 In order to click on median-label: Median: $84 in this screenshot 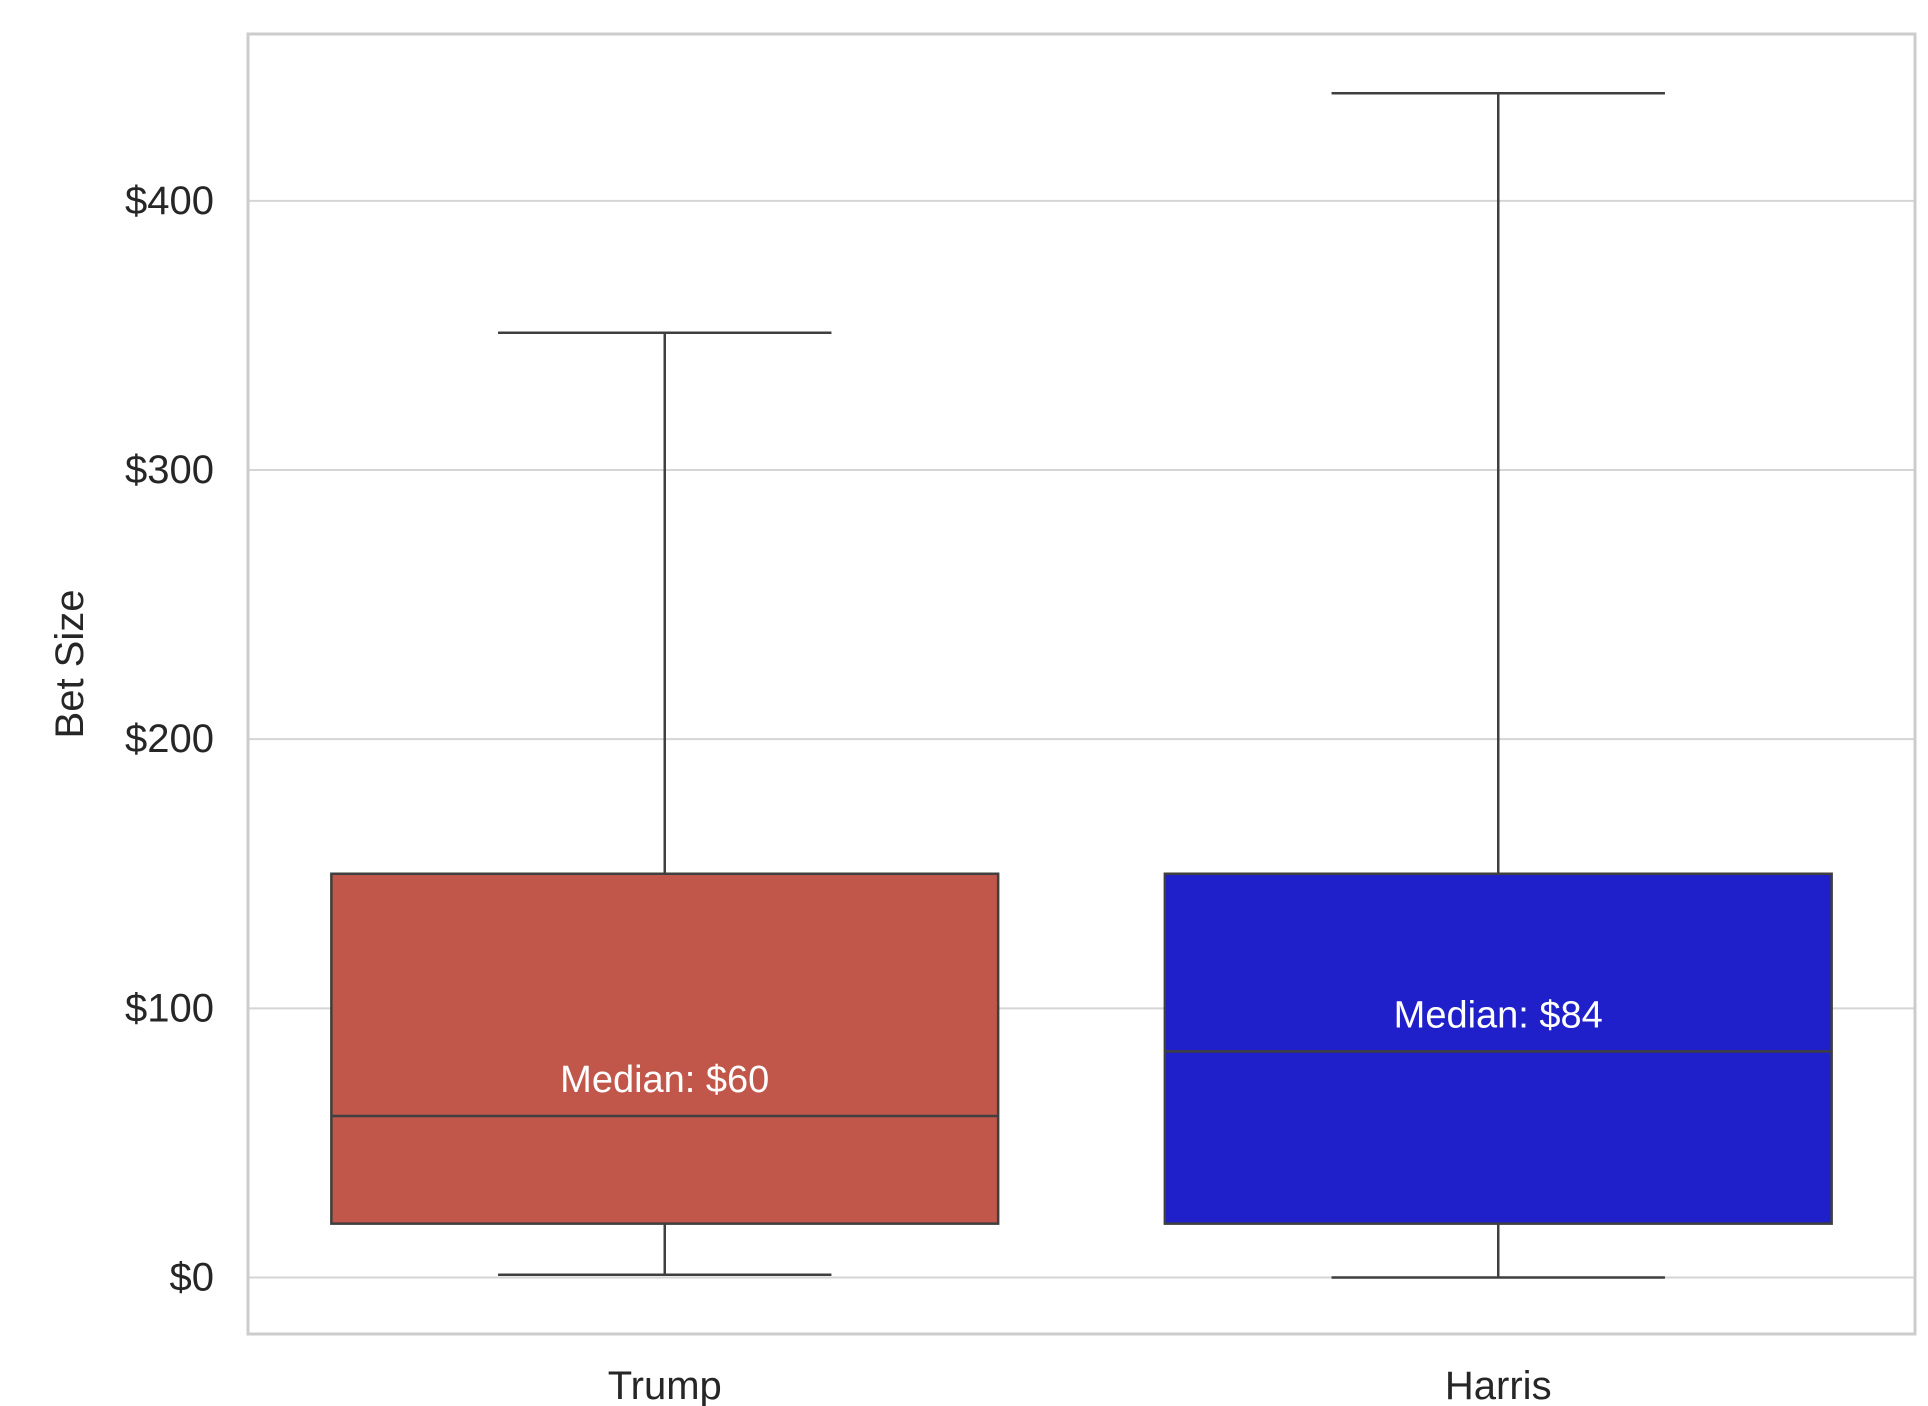, I will do `click(1498, 1015)`.